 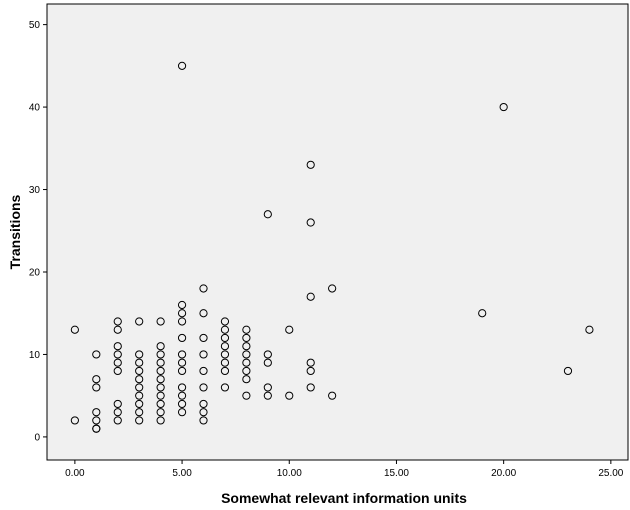 I want to click on x-tick-label: 25.00, so click(x=610, y=473).